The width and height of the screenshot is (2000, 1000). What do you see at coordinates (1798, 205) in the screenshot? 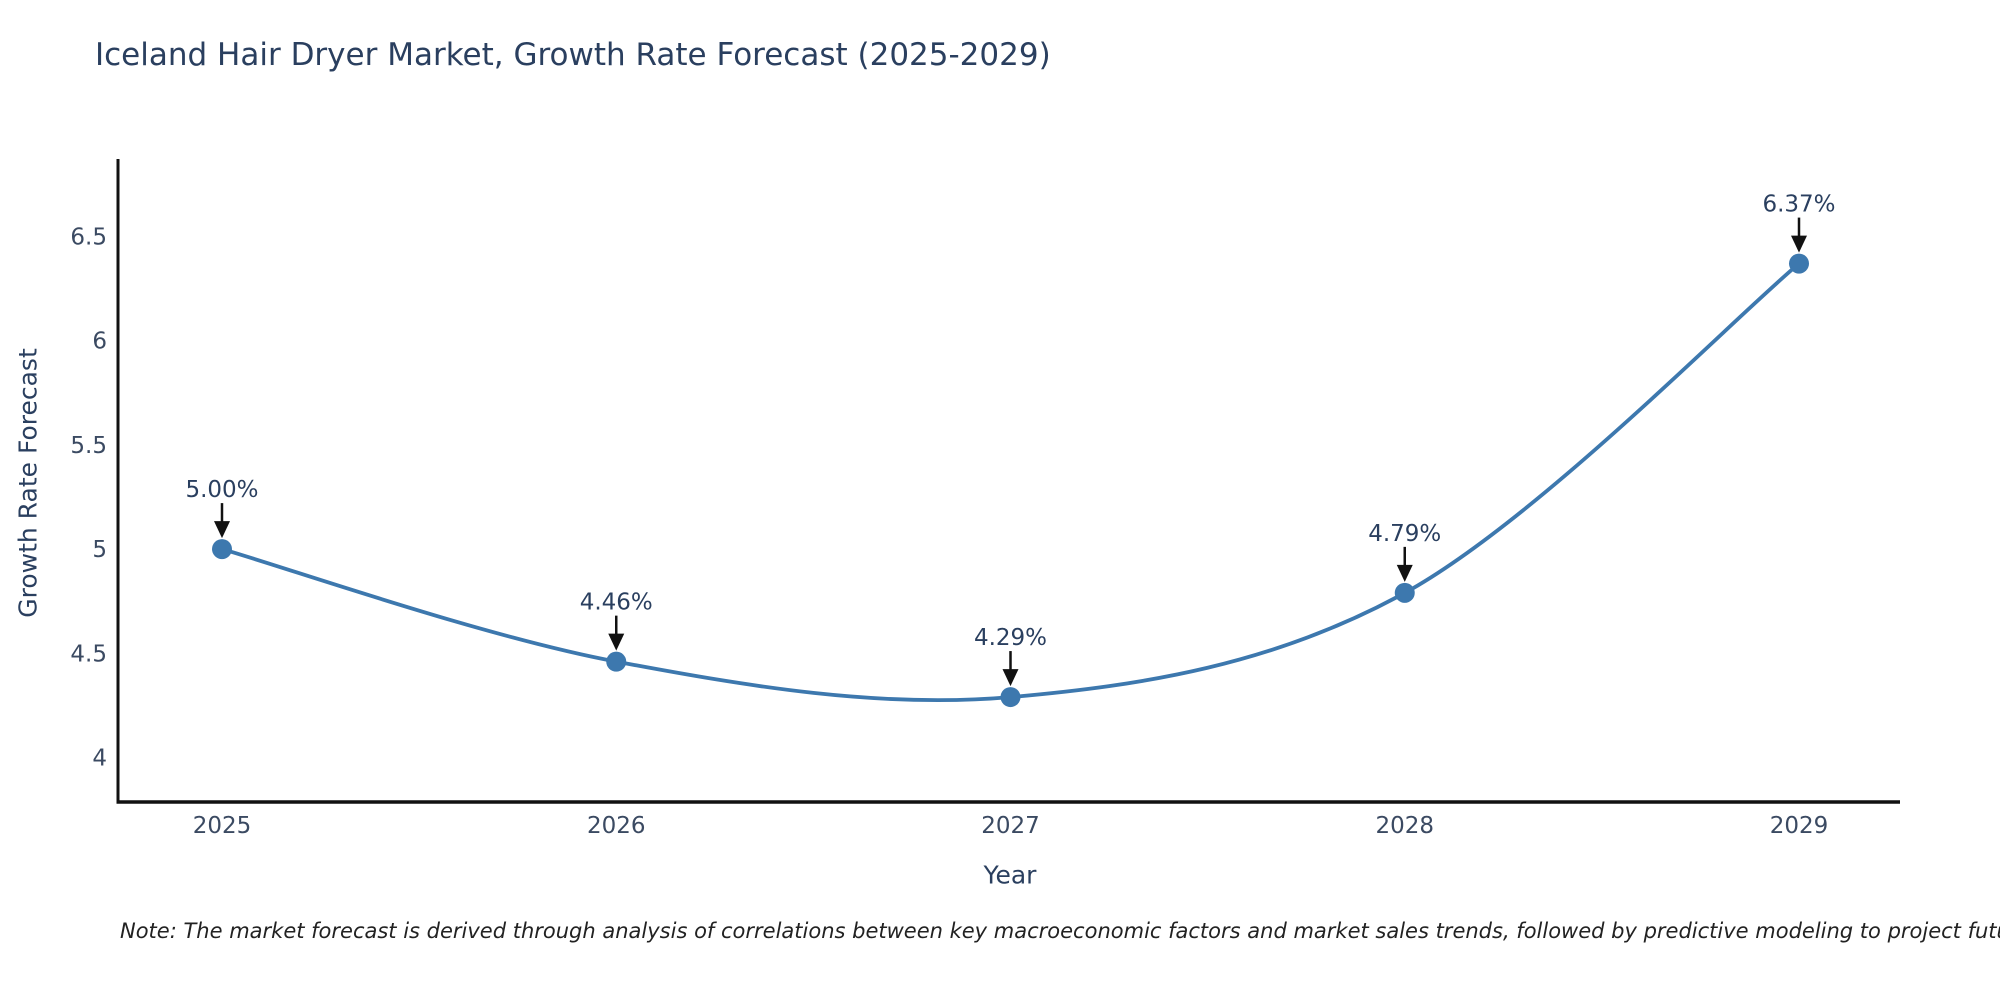
I see `point-label: 6.37%` at bounding box center [1798, 205].